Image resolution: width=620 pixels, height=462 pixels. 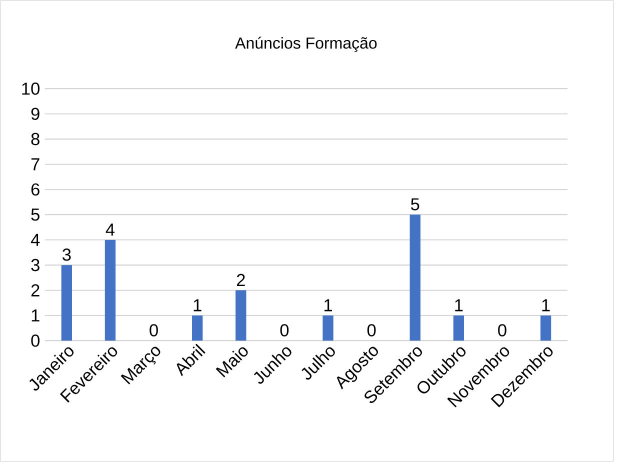 What do you see at coordinates (36, 316) in the screenshot?
I see `y-tick-label: 1` at bounding box center [36, 316].